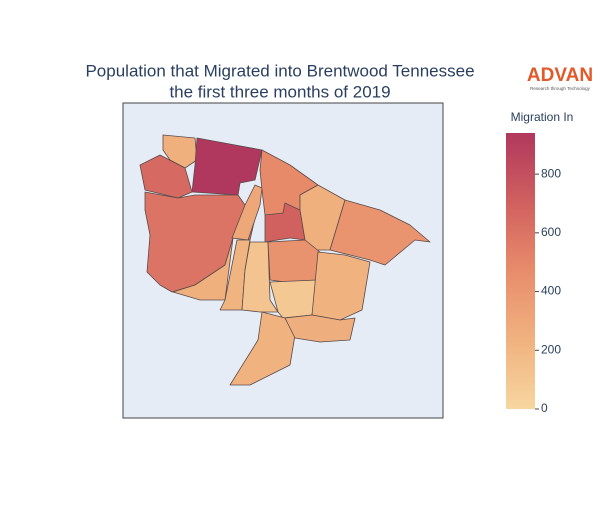  What do you see at coordinates (560, 75) in the screenshot?
I see `logo: ADVAN` at bounding box center [560, 75].